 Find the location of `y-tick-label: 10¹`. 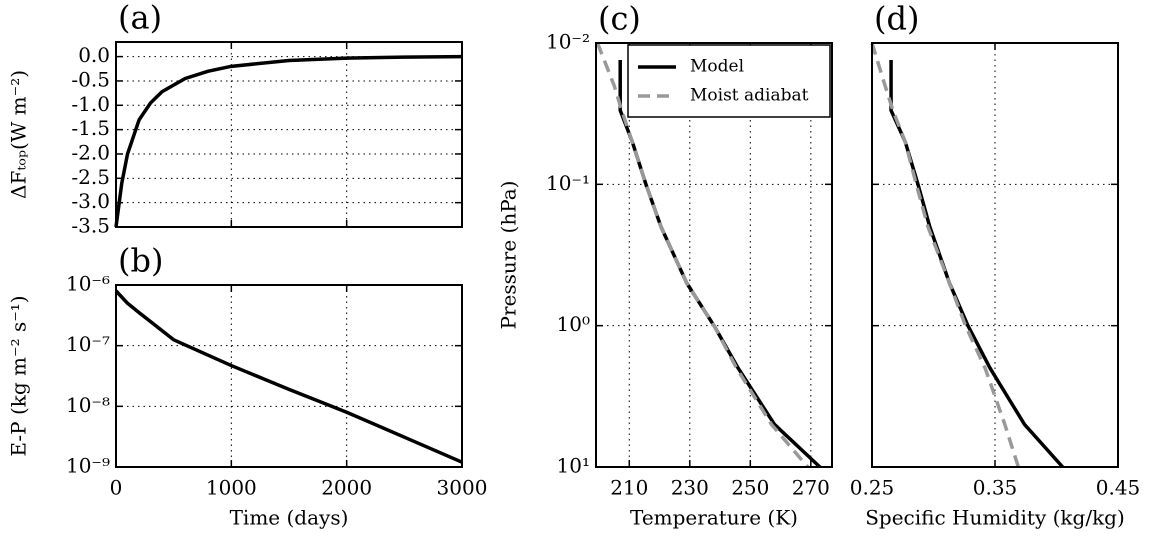

y-tick-label: 10¹ is located at coordinates (573, 466).